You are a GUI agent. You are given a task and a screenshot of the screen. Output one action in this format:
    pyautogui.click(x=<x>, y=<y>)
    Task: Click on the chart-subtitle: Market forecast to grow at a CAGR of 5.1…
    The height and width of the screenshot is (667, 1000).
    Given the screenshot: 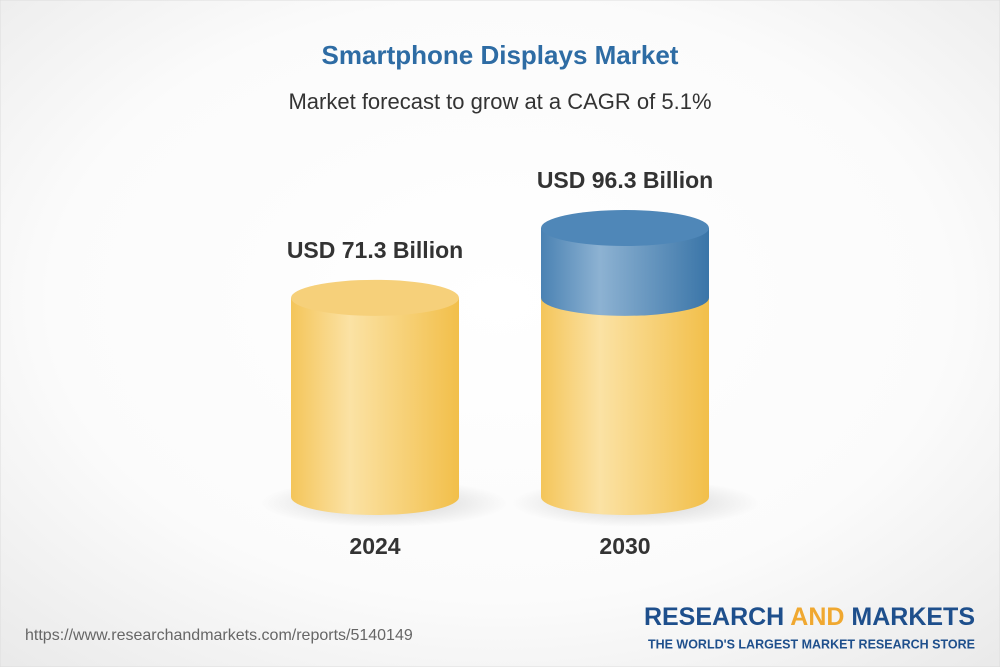 What is the action you would take?
    pyautogui.click(x=499, y=101)
    